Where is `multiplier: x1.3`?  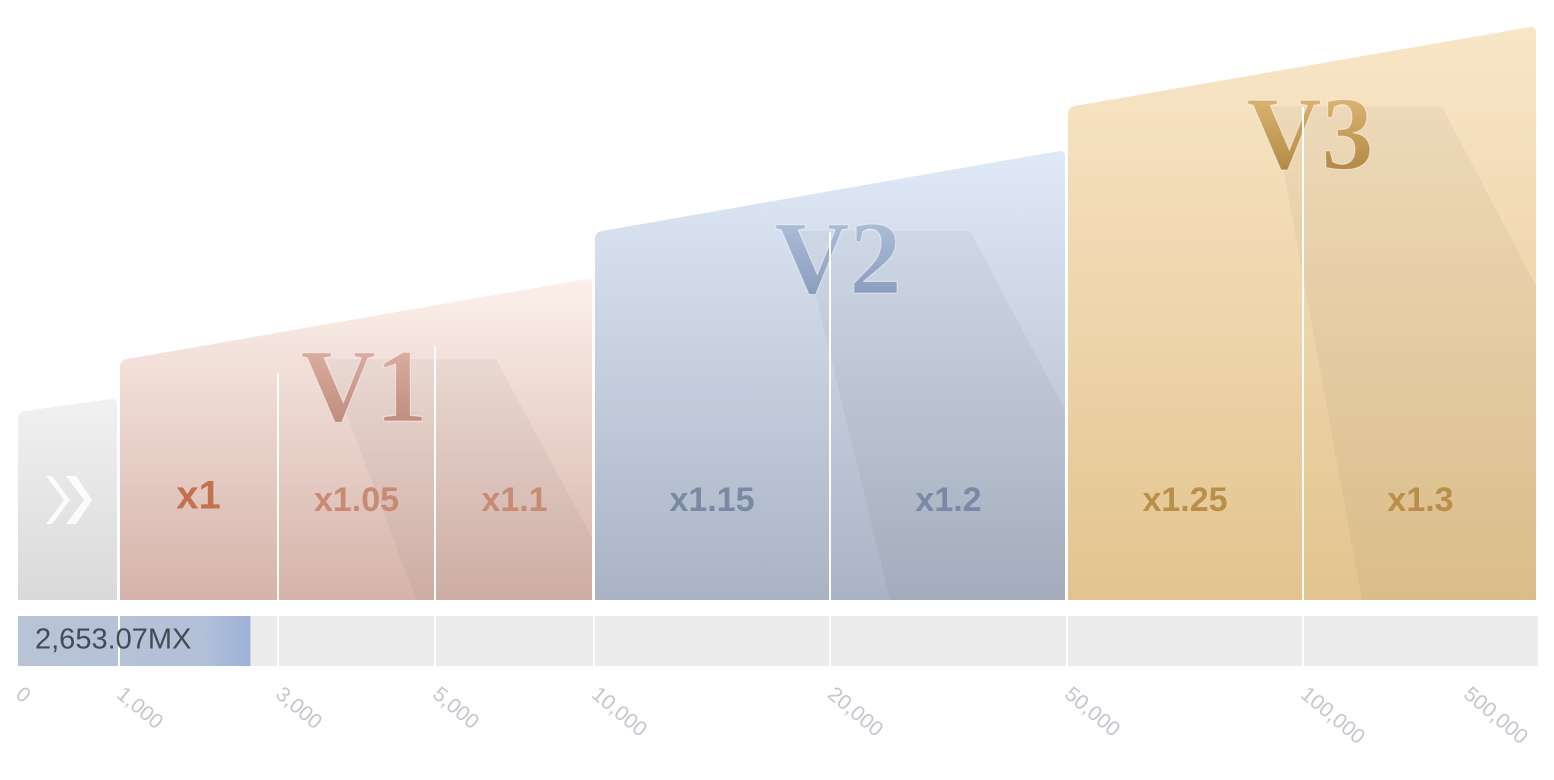
multiplier: x1.3 is located at coordinates (1420, 500).